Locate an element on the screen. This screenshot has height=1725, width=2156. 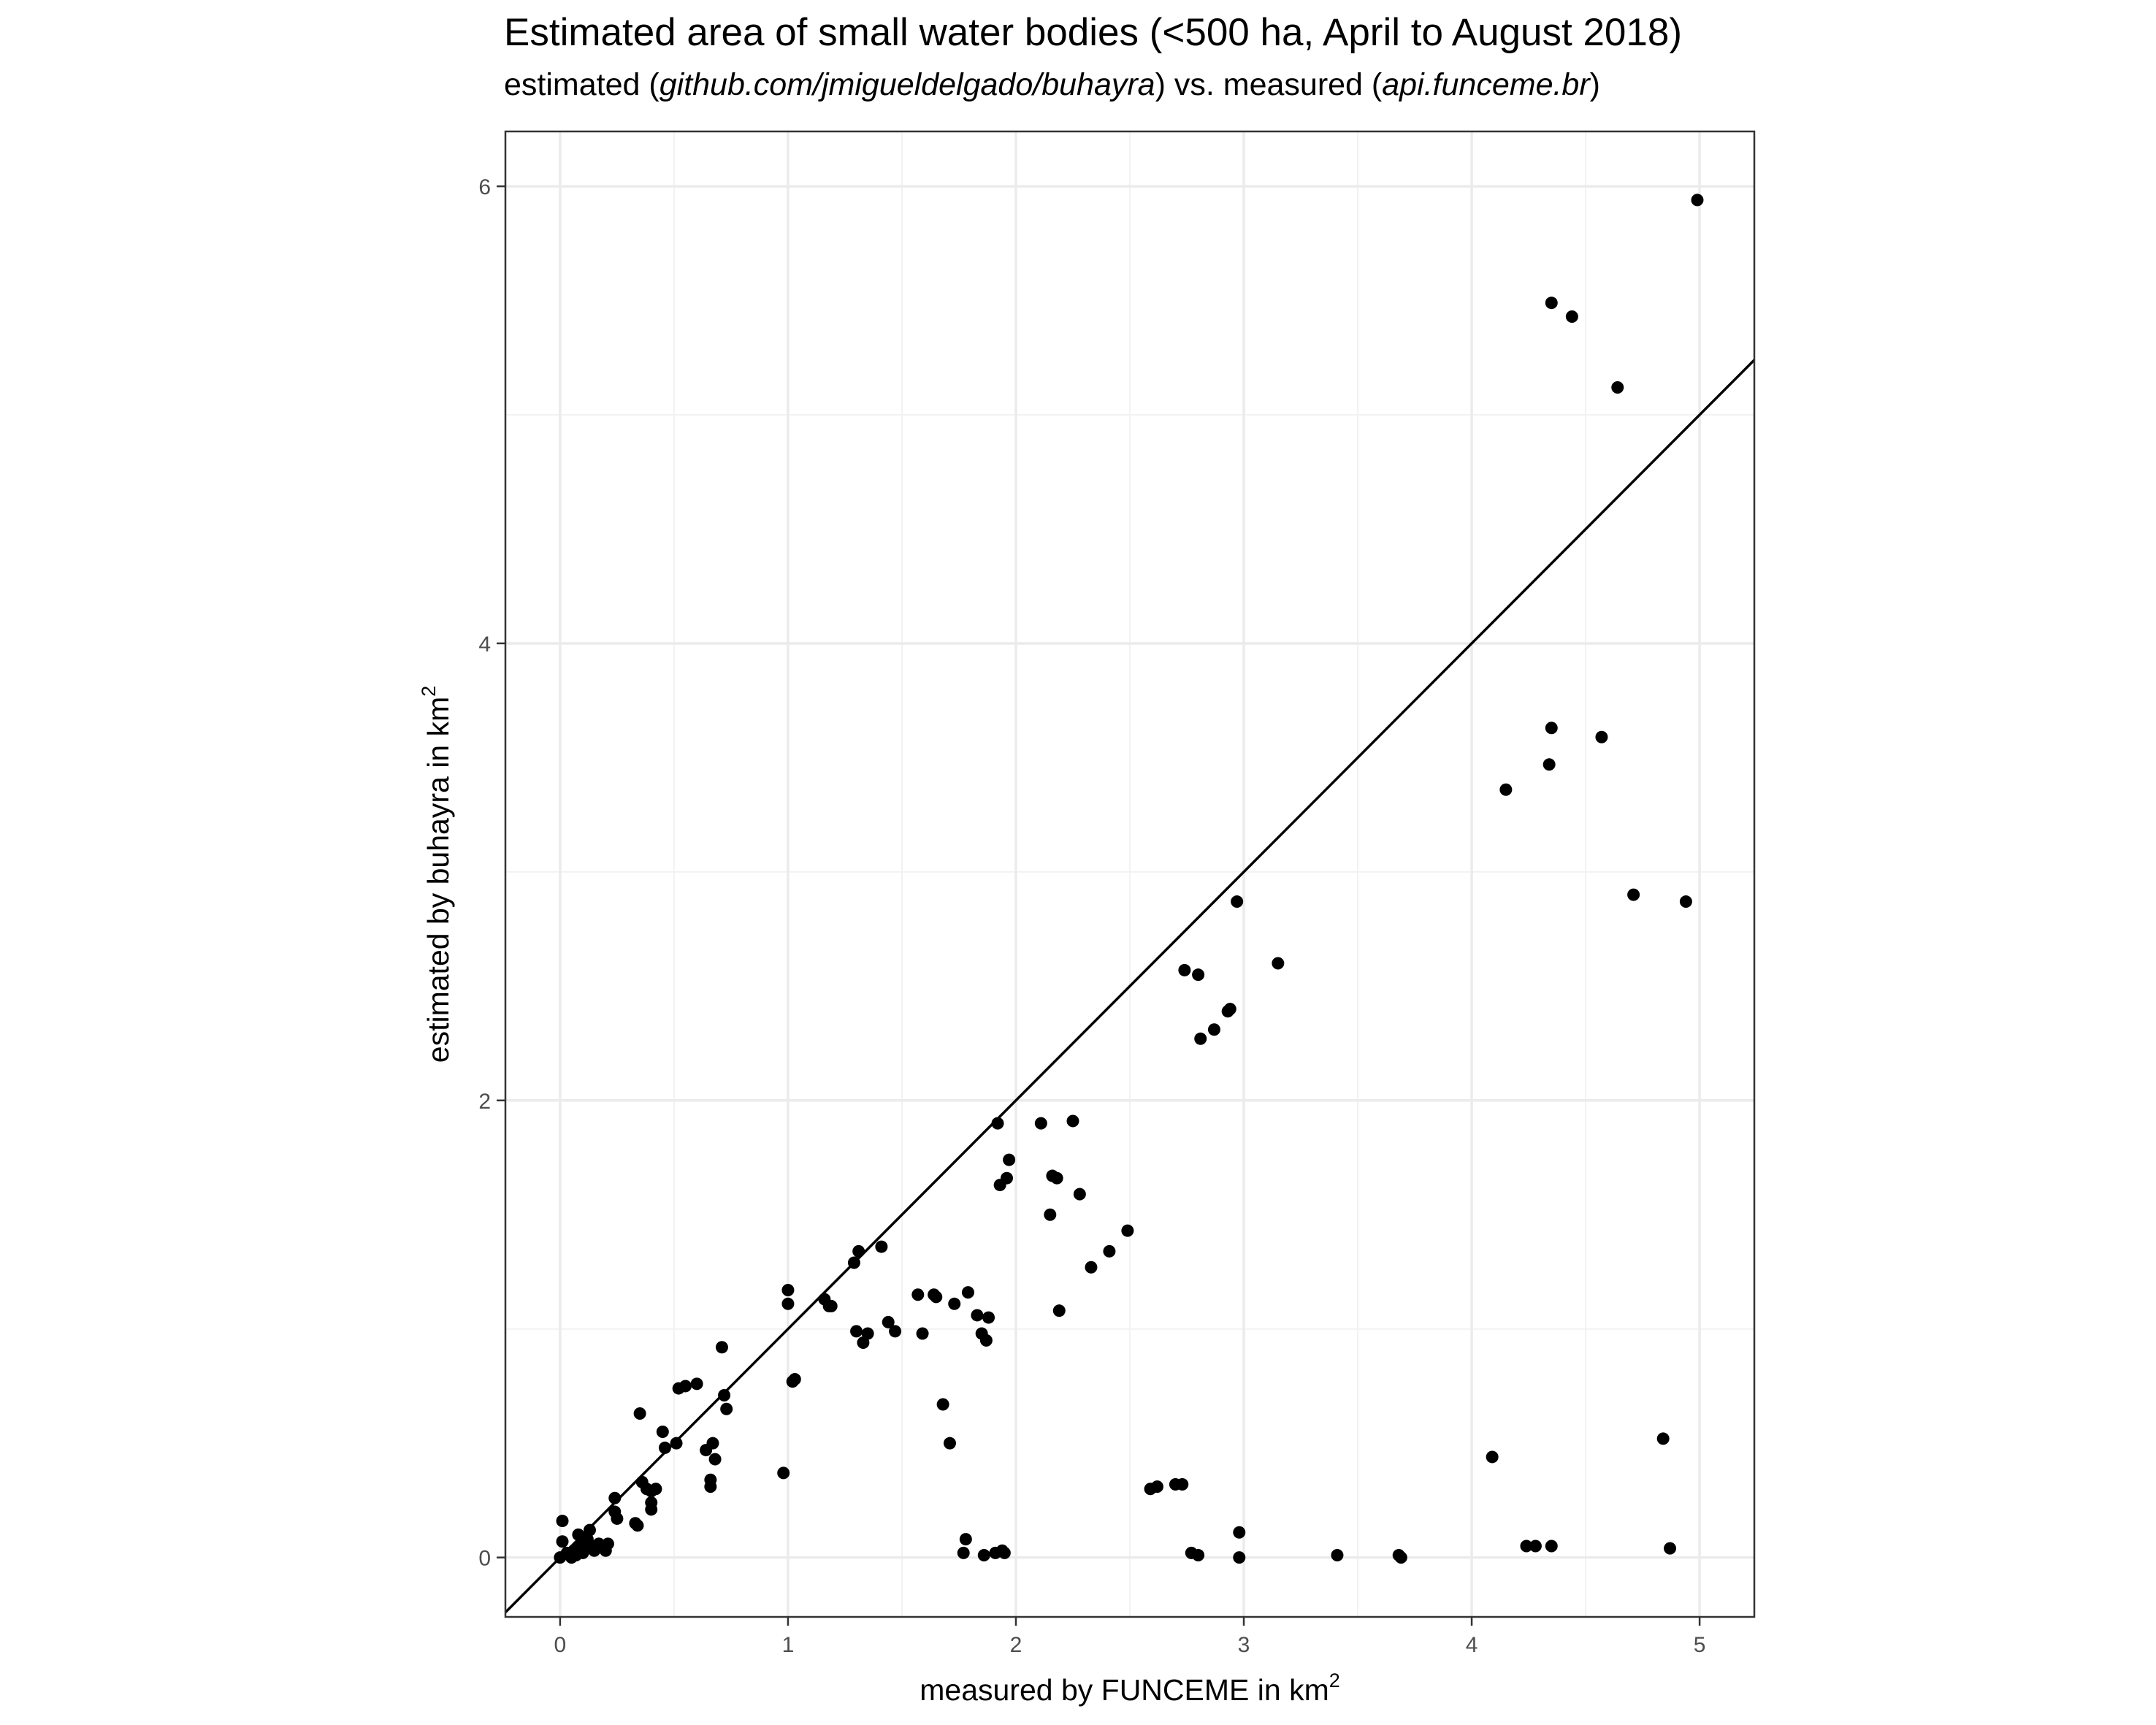
y-axis-label: estimated by buhayra in km2 is located at coordinates (437, 874).